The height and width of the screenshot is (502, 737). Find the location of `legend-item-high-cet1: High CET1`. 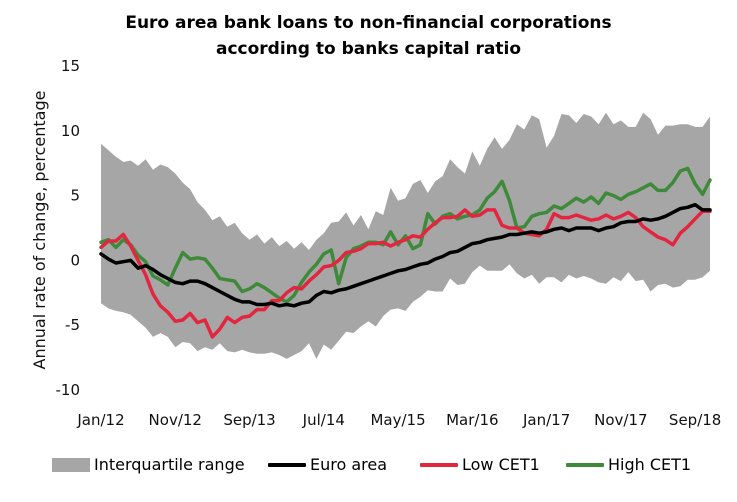

legend-item-high-cet1: High CET1 is located at coordinates (628, 464).